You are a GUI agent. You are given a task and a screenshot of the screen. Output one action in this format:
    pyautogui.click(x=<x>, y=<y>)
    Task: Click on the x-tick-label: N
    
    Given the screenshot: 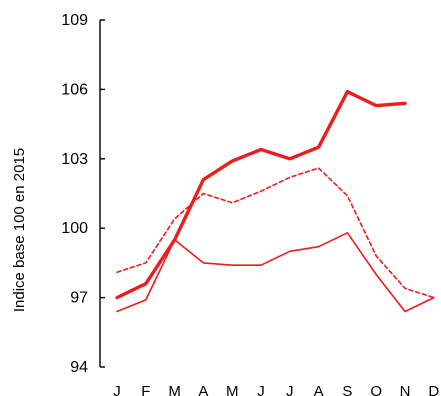 What is the action you would take?
    pyautogui.click(x=405, y=389)
    